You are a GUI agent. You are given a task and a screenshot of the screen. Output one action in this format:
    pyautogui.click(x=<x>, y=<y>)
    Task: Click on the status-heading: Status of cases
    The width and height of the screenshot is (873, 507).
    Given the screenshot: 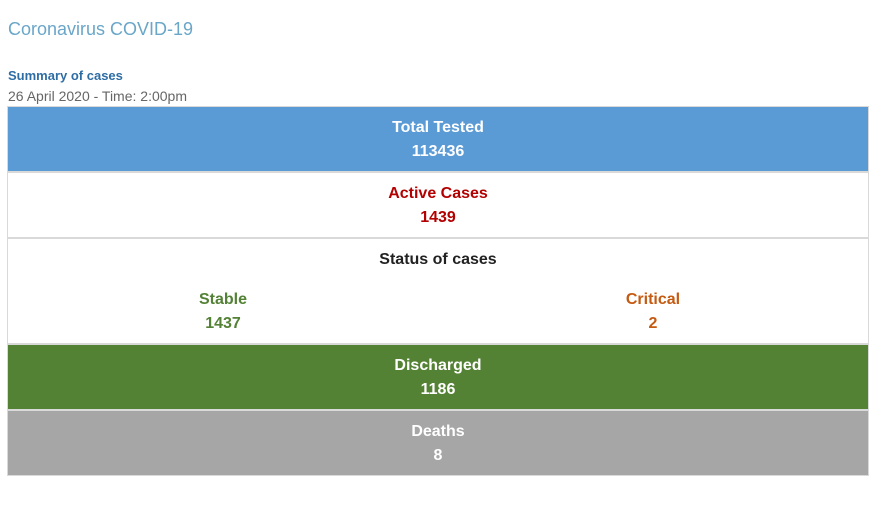 What is the action you would take?
    pyautogui.click(x=438, y=259)
    